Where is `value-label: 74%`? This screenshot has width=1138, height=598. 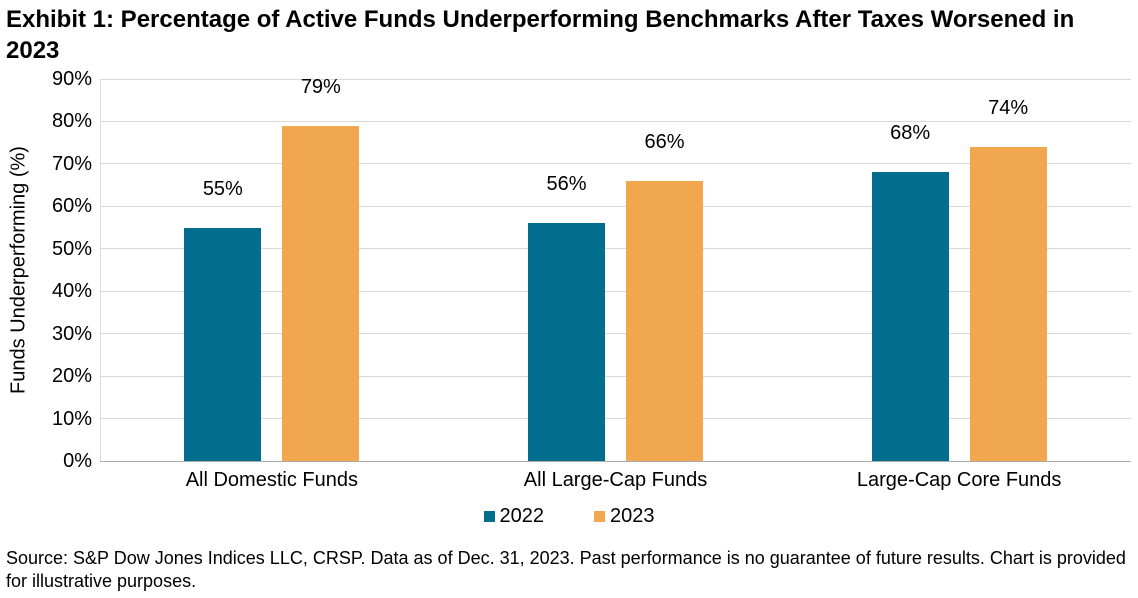
value-label: 74% is located at coordinates (1008, 107).